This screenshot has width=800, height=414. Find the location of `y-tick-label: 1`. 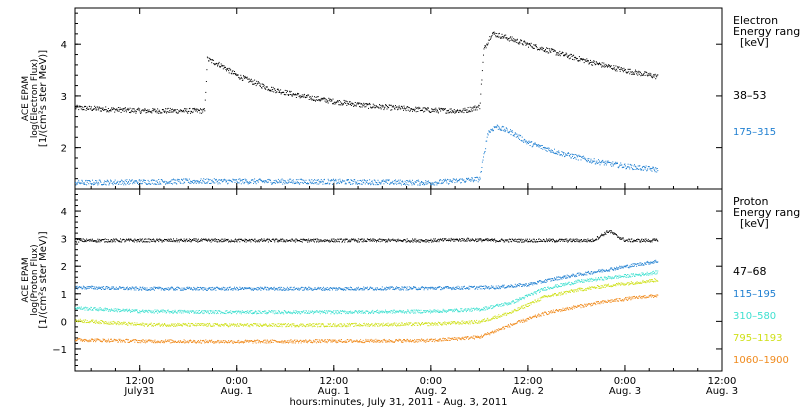

y-tick-label: 1 is located at coordinates (64, 295).